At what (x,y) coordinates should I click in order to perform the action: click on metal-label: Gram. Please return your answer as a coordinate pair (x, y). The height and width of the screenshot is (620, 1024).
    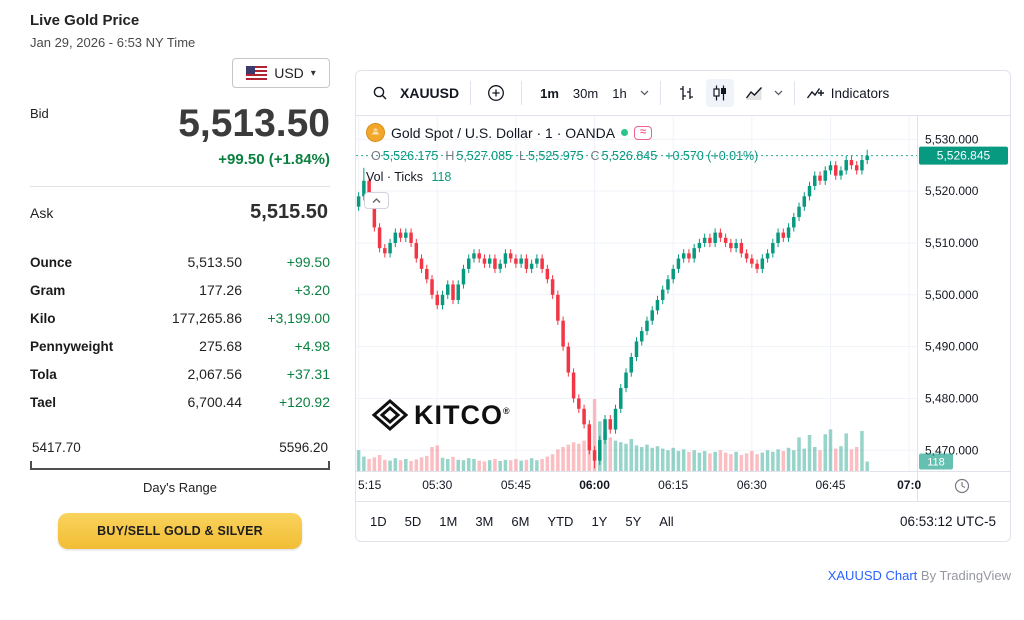
    Looking at the image, I should click on (48, 290).